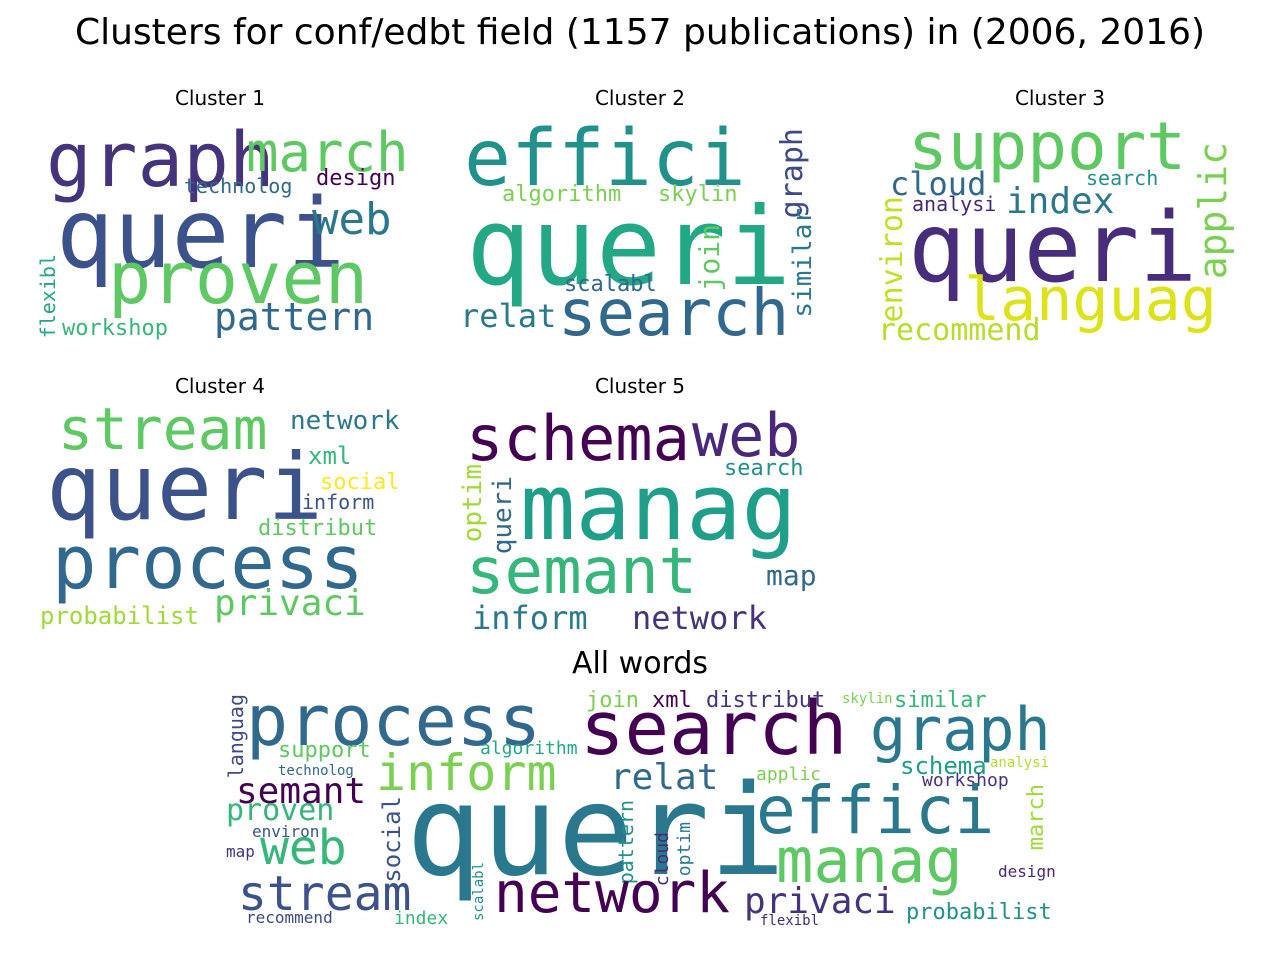 This screenshot has width=1280, height=960. I want to click on word: cloud, so click(938, 184).